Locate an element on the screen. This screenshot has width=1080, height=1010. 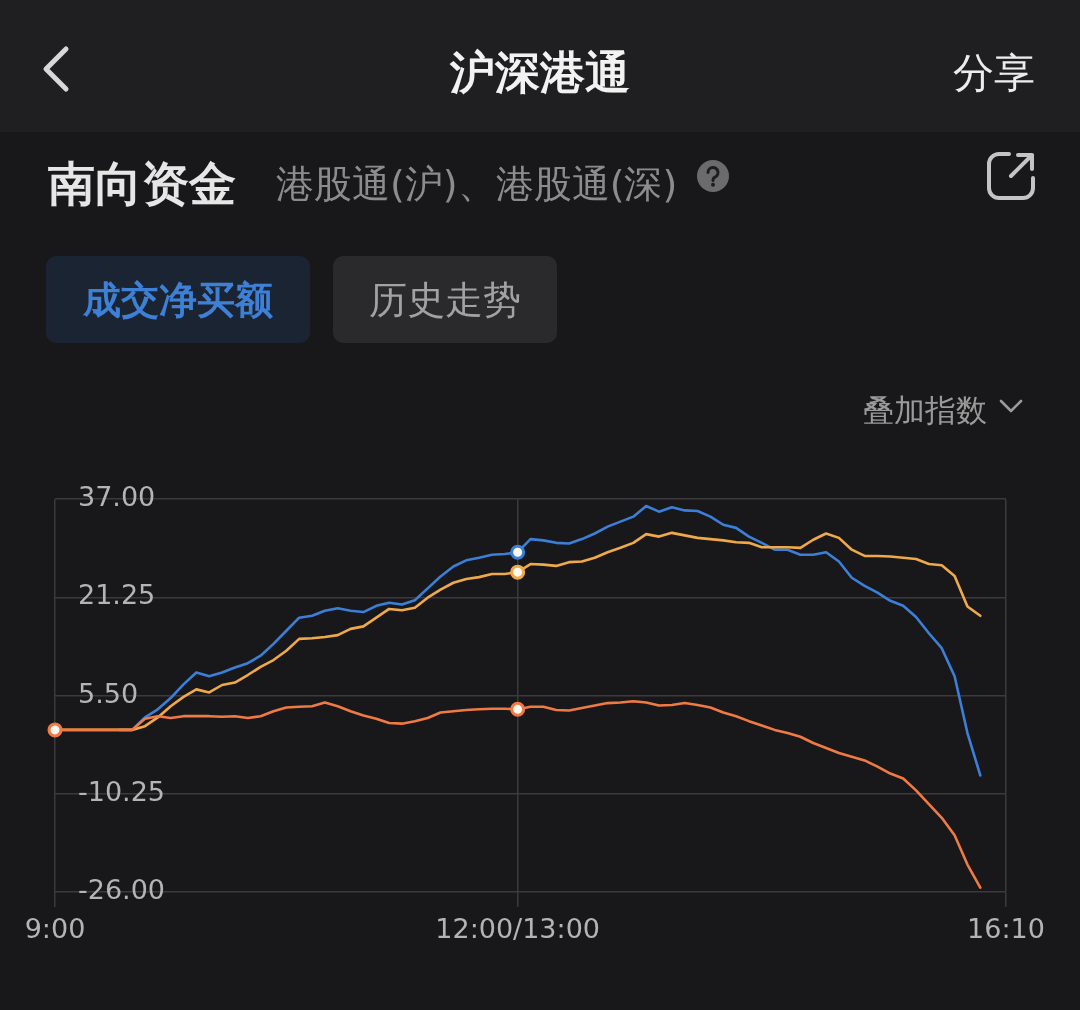
y-tick-label: -10.25 is located at coordinates (122, 791).